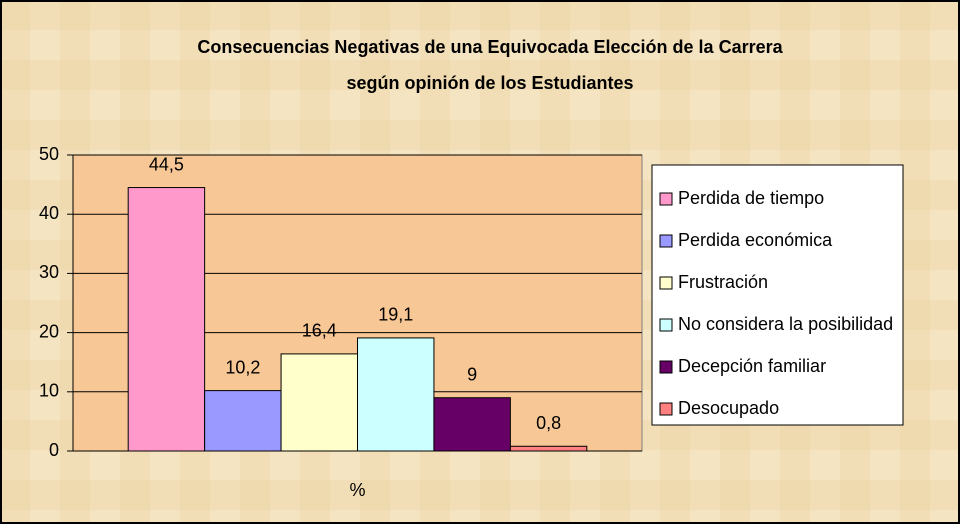 Image resolution: width=962 pixels, height=526 pixels. What do you see at coordinates (49, 272) in the screenshot?
I see `y-tick-label: 30` at bounding box center [49, 272].